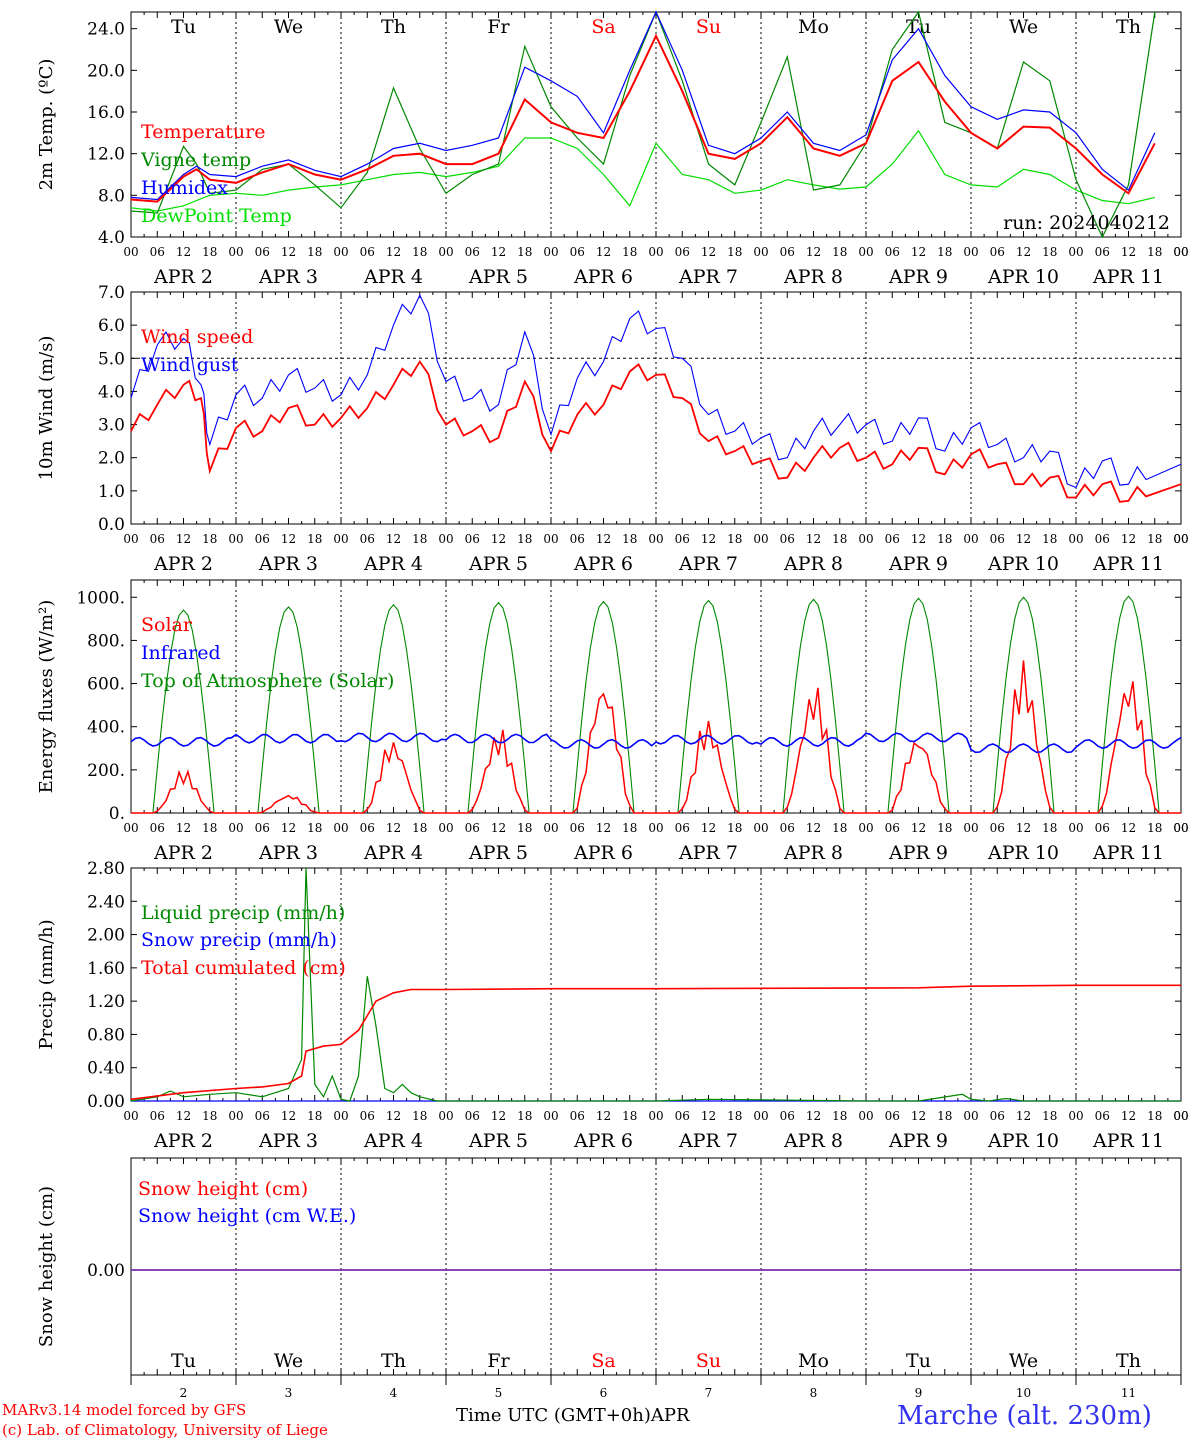 The width and height of the screenshot is (1194, 1440). What do you see at coordinates (106, 771) in the screenshot?
I see `y-tick-label: 200.` at bounding box center [106, 771].